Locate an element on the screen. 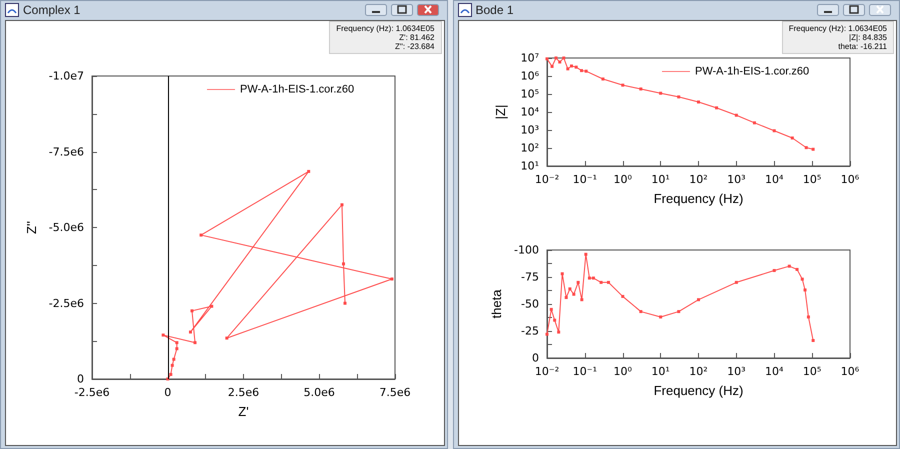 The width and height of the screenshot is (900, 449). line-series is located at coordinates (278, 275).